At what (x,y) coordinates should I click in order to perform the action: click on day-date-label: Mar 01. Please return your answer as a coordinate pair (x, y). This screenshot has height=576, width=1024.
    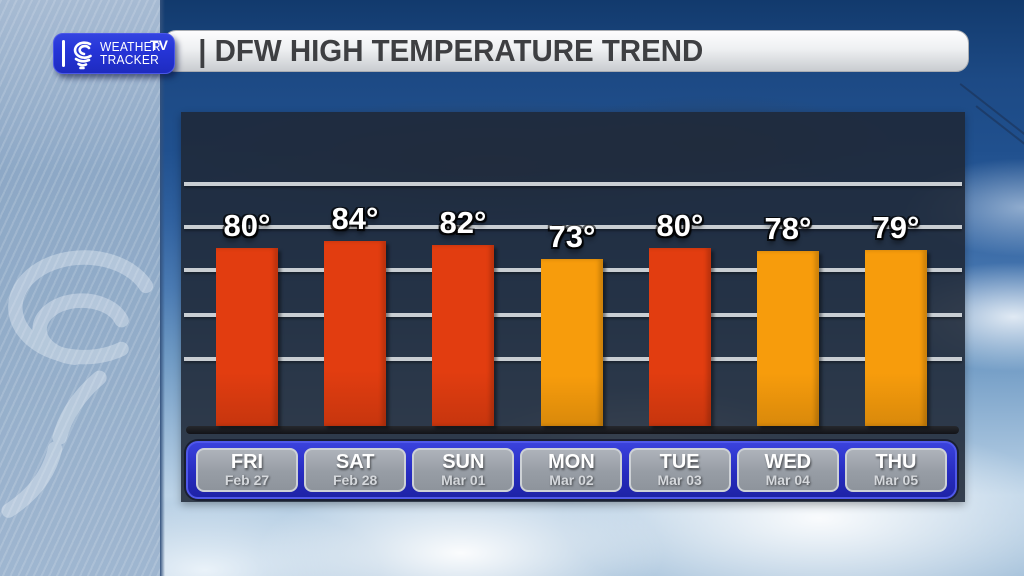
    Looking at the image, I should click on (463, 480).